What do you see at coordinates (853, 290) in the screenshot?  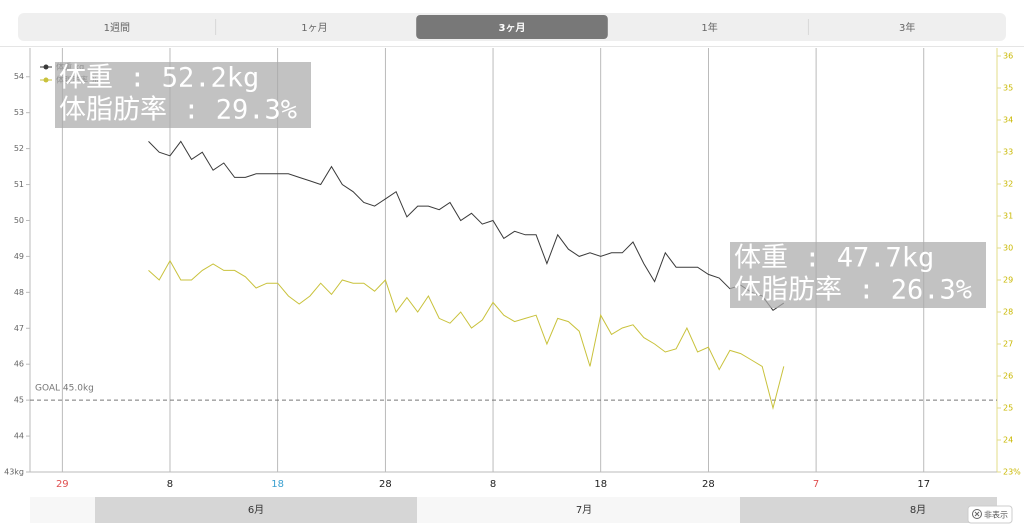 I see `annotation-text: 体脂肪率 : 26.3%` at bounding box center [853, 290].